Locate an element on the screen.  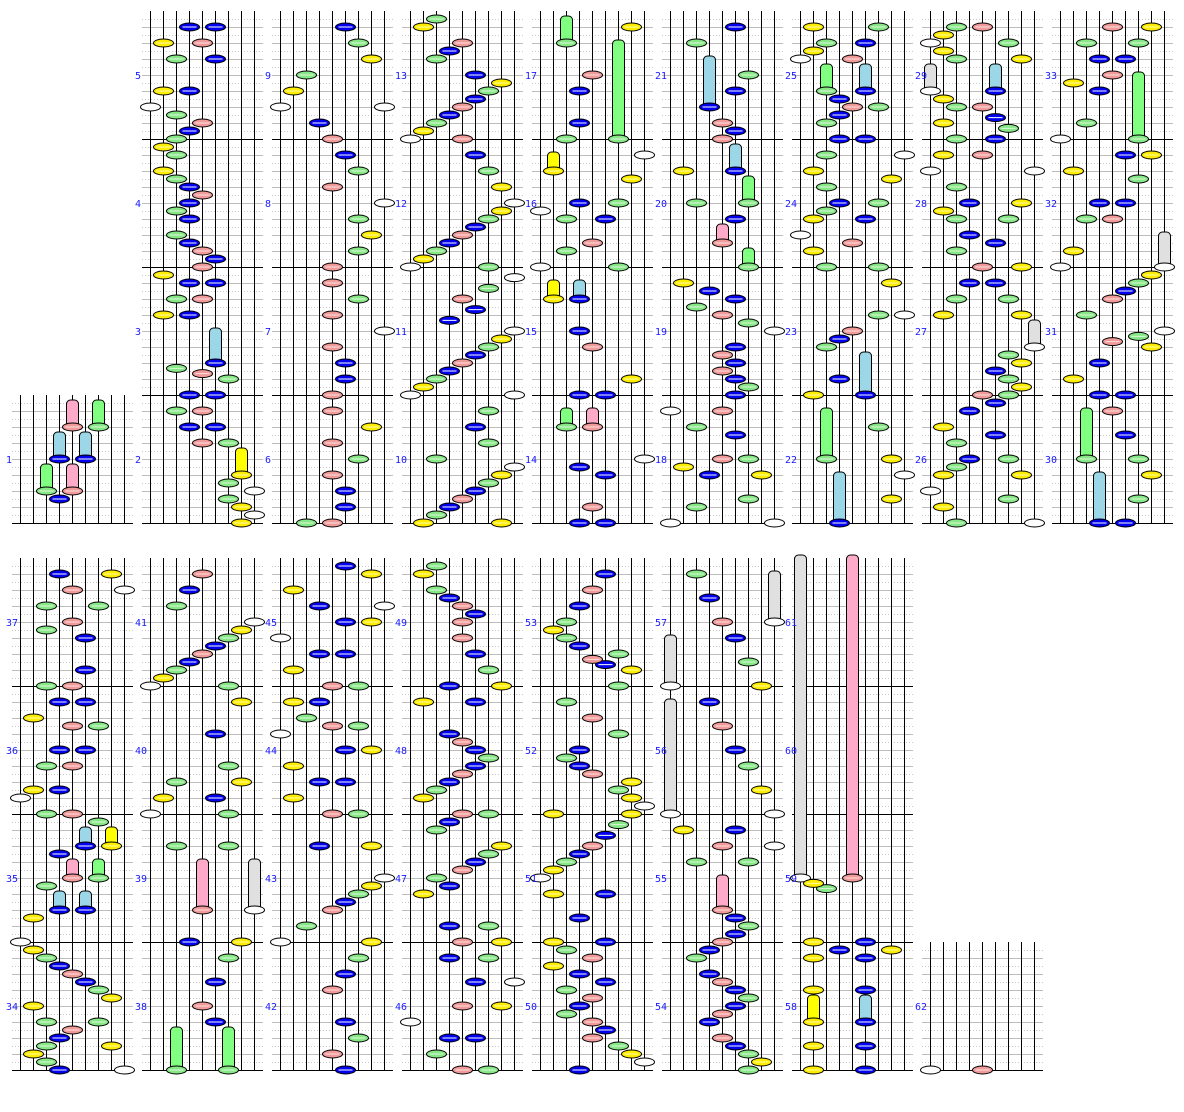
measure-number: 39 is located at coordinates (141, 879).